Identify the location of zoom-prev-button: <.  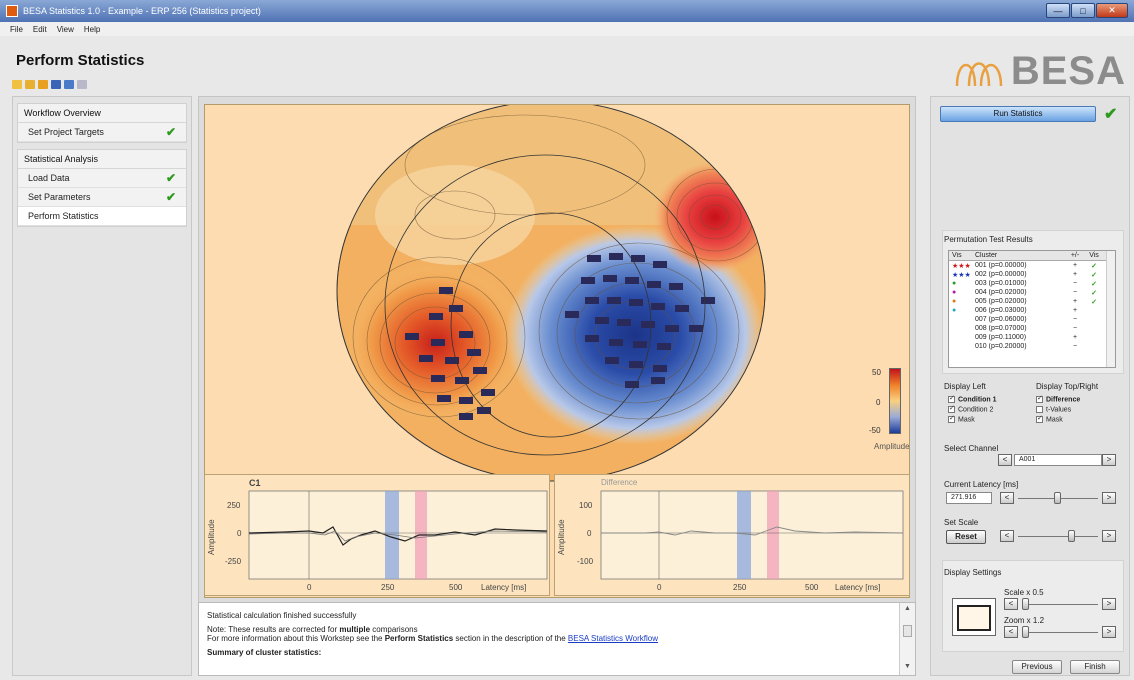
(1011, 632).